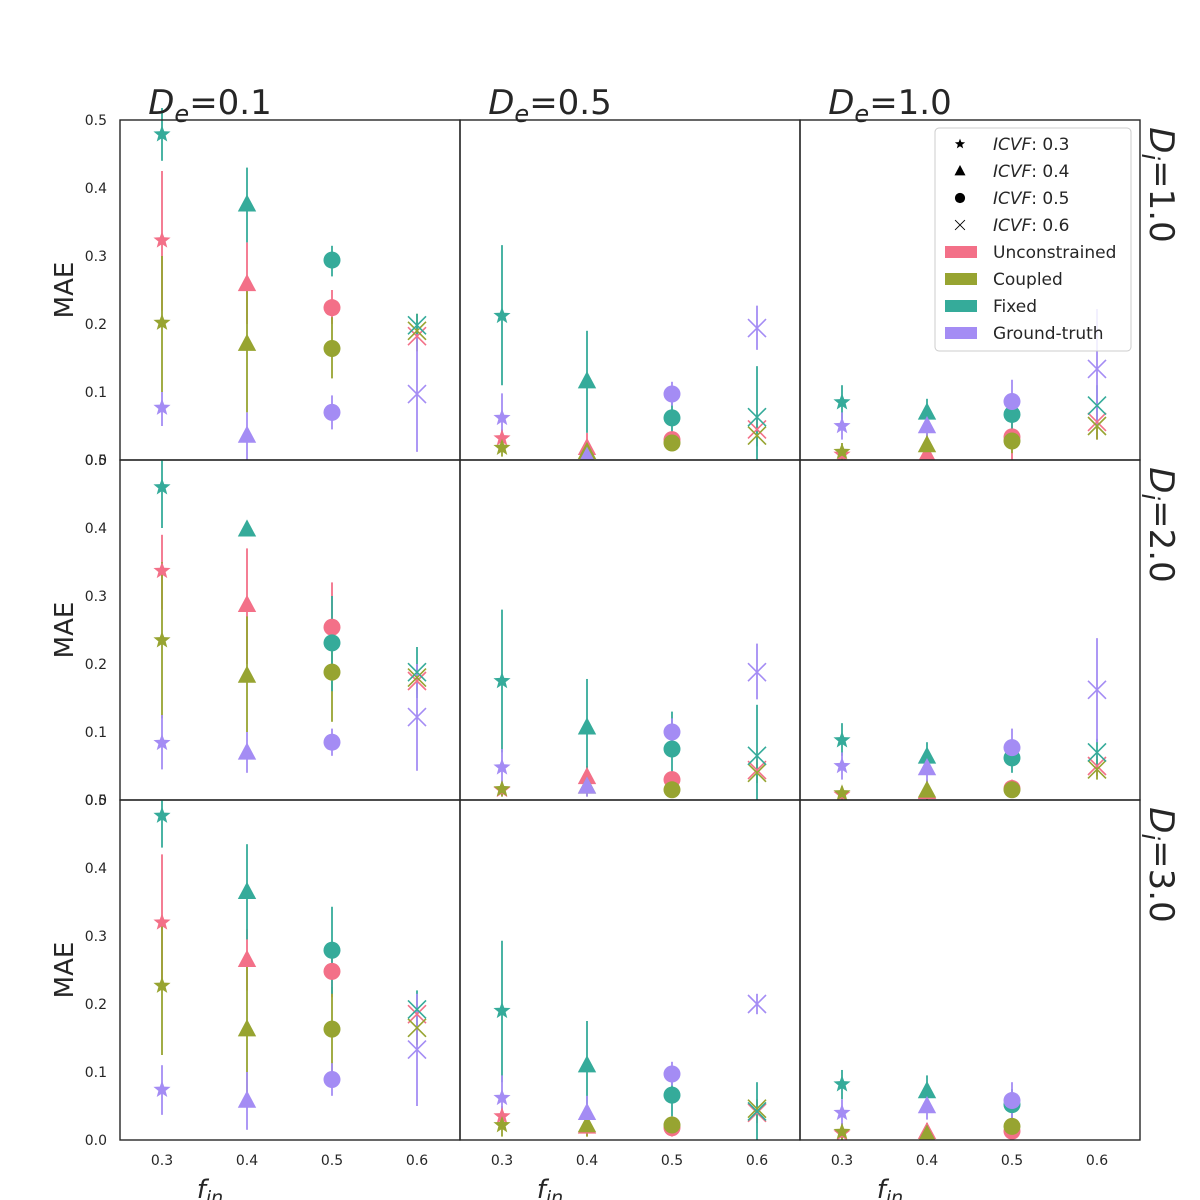 This screenshot has height=1200, width=1200. I want to click on title-sub: e, so click(521, 114).